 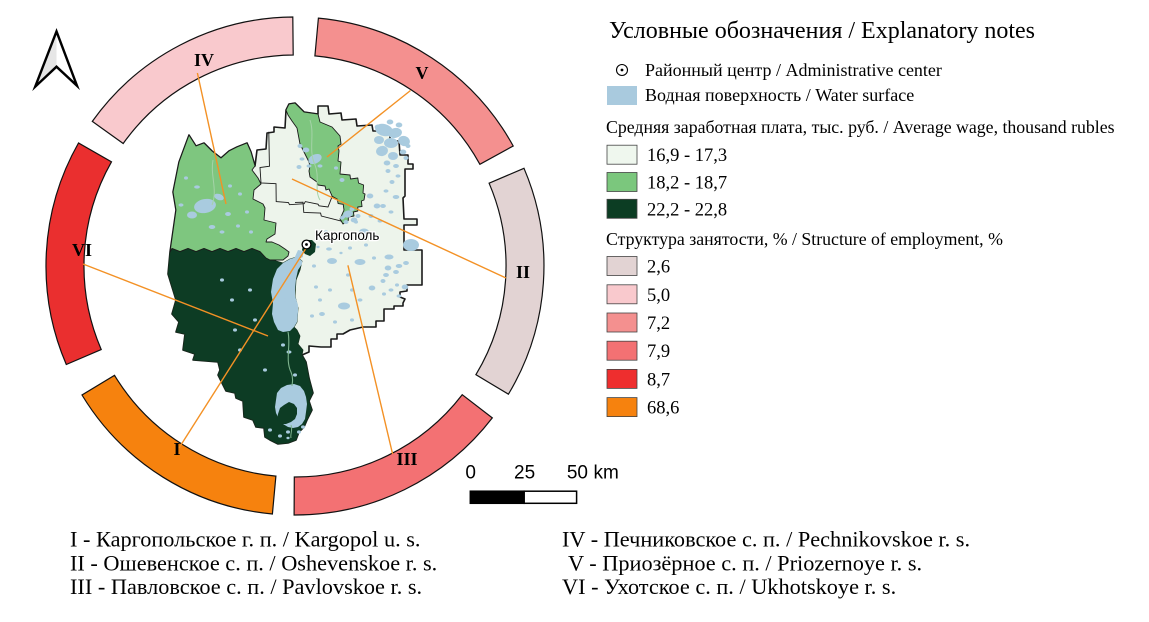 I want to click on svg-text: IV, so click(x=204, y=60).